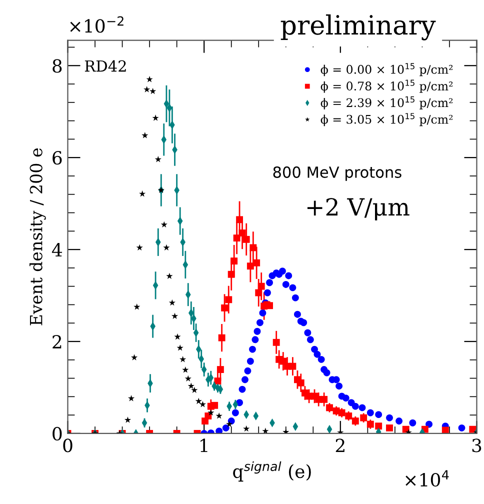 Image resolution: width=484 pixels, height=504 pixels. What do you see at coordinates (358, 27) in the screenshot?
I see `chart-title: preliminary` at bounding box center [358, 27].